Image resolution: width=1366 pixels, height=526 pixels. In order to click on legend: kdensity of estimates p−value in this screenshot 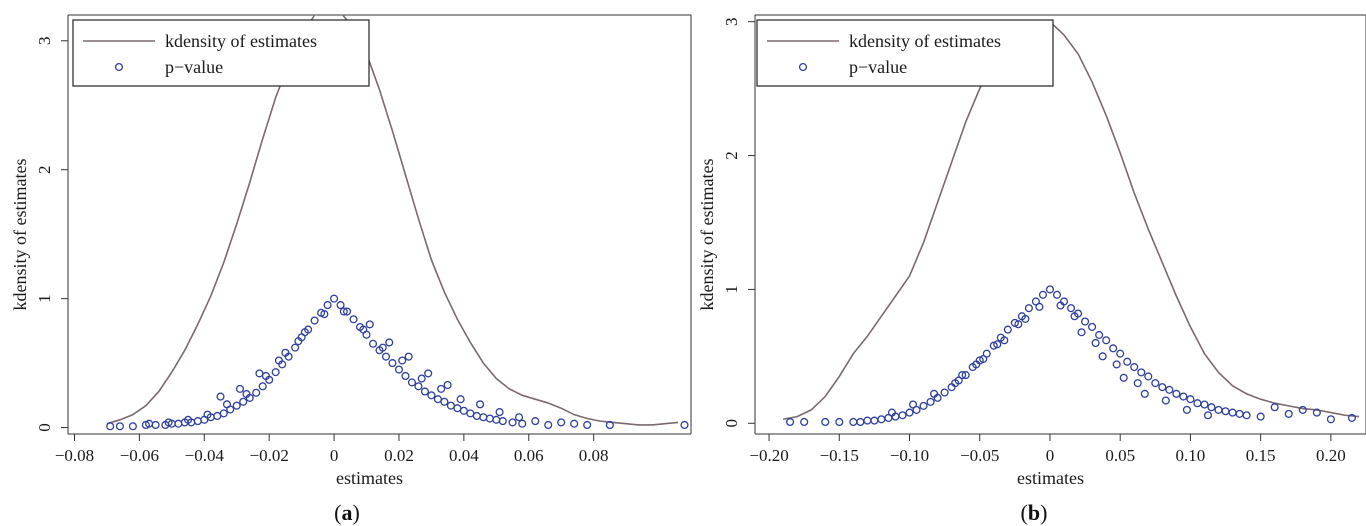, I will do `click(221, 53)`.